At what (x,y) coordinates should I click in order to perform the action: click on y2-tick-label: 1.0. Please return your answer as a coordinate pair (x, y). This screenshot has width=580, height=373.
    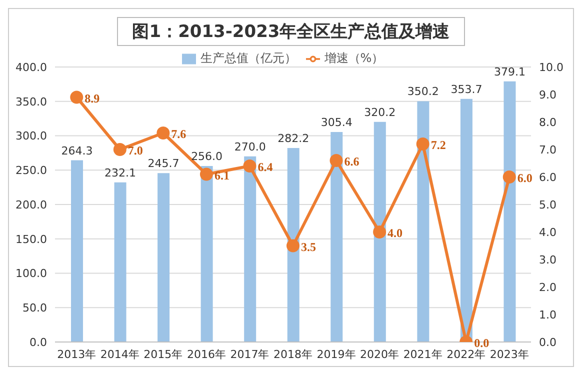
    Looking at the image, I should click on (547, 315).